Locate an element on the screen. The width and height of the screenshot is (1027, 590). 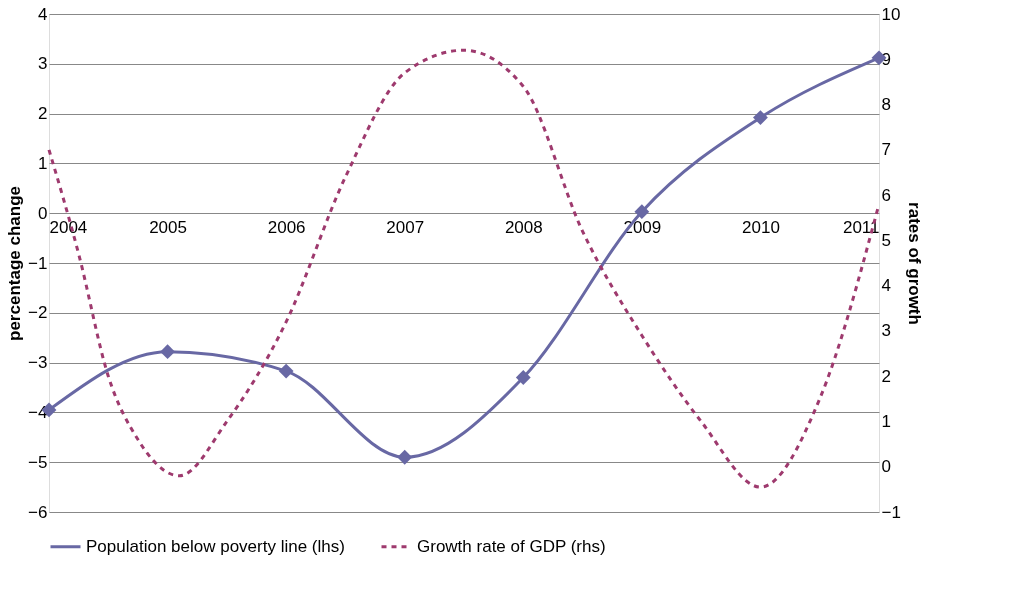
y2-tick-label: 1 is located at coordinates (886, 421).